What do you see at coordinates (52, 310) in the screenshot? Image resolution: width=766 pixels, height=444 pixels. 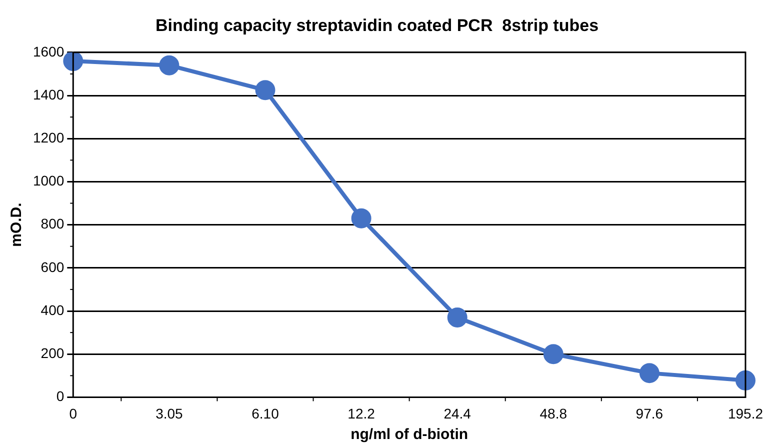 I see `y-tick-label: 400` at bounding box center [52, 310].